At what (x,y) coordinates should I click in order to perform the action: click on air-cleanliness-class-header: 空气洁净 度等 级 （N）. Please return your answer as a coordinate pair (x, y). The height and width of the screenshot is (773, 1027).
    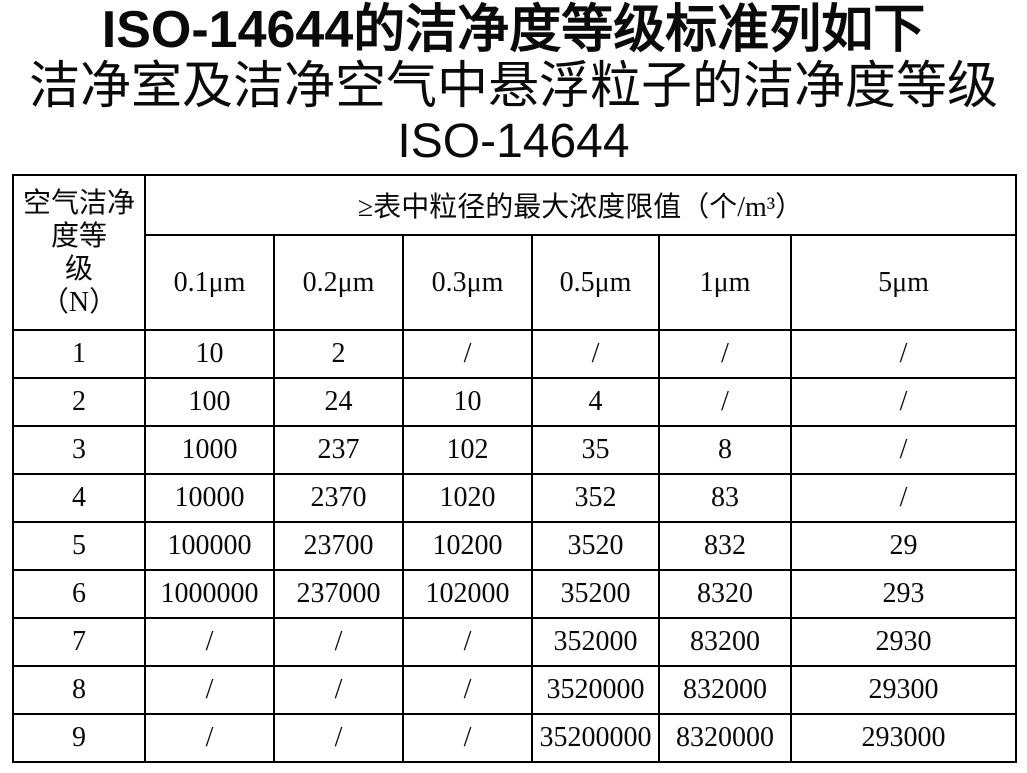
    Looking at the image, I should click on (79, 252).